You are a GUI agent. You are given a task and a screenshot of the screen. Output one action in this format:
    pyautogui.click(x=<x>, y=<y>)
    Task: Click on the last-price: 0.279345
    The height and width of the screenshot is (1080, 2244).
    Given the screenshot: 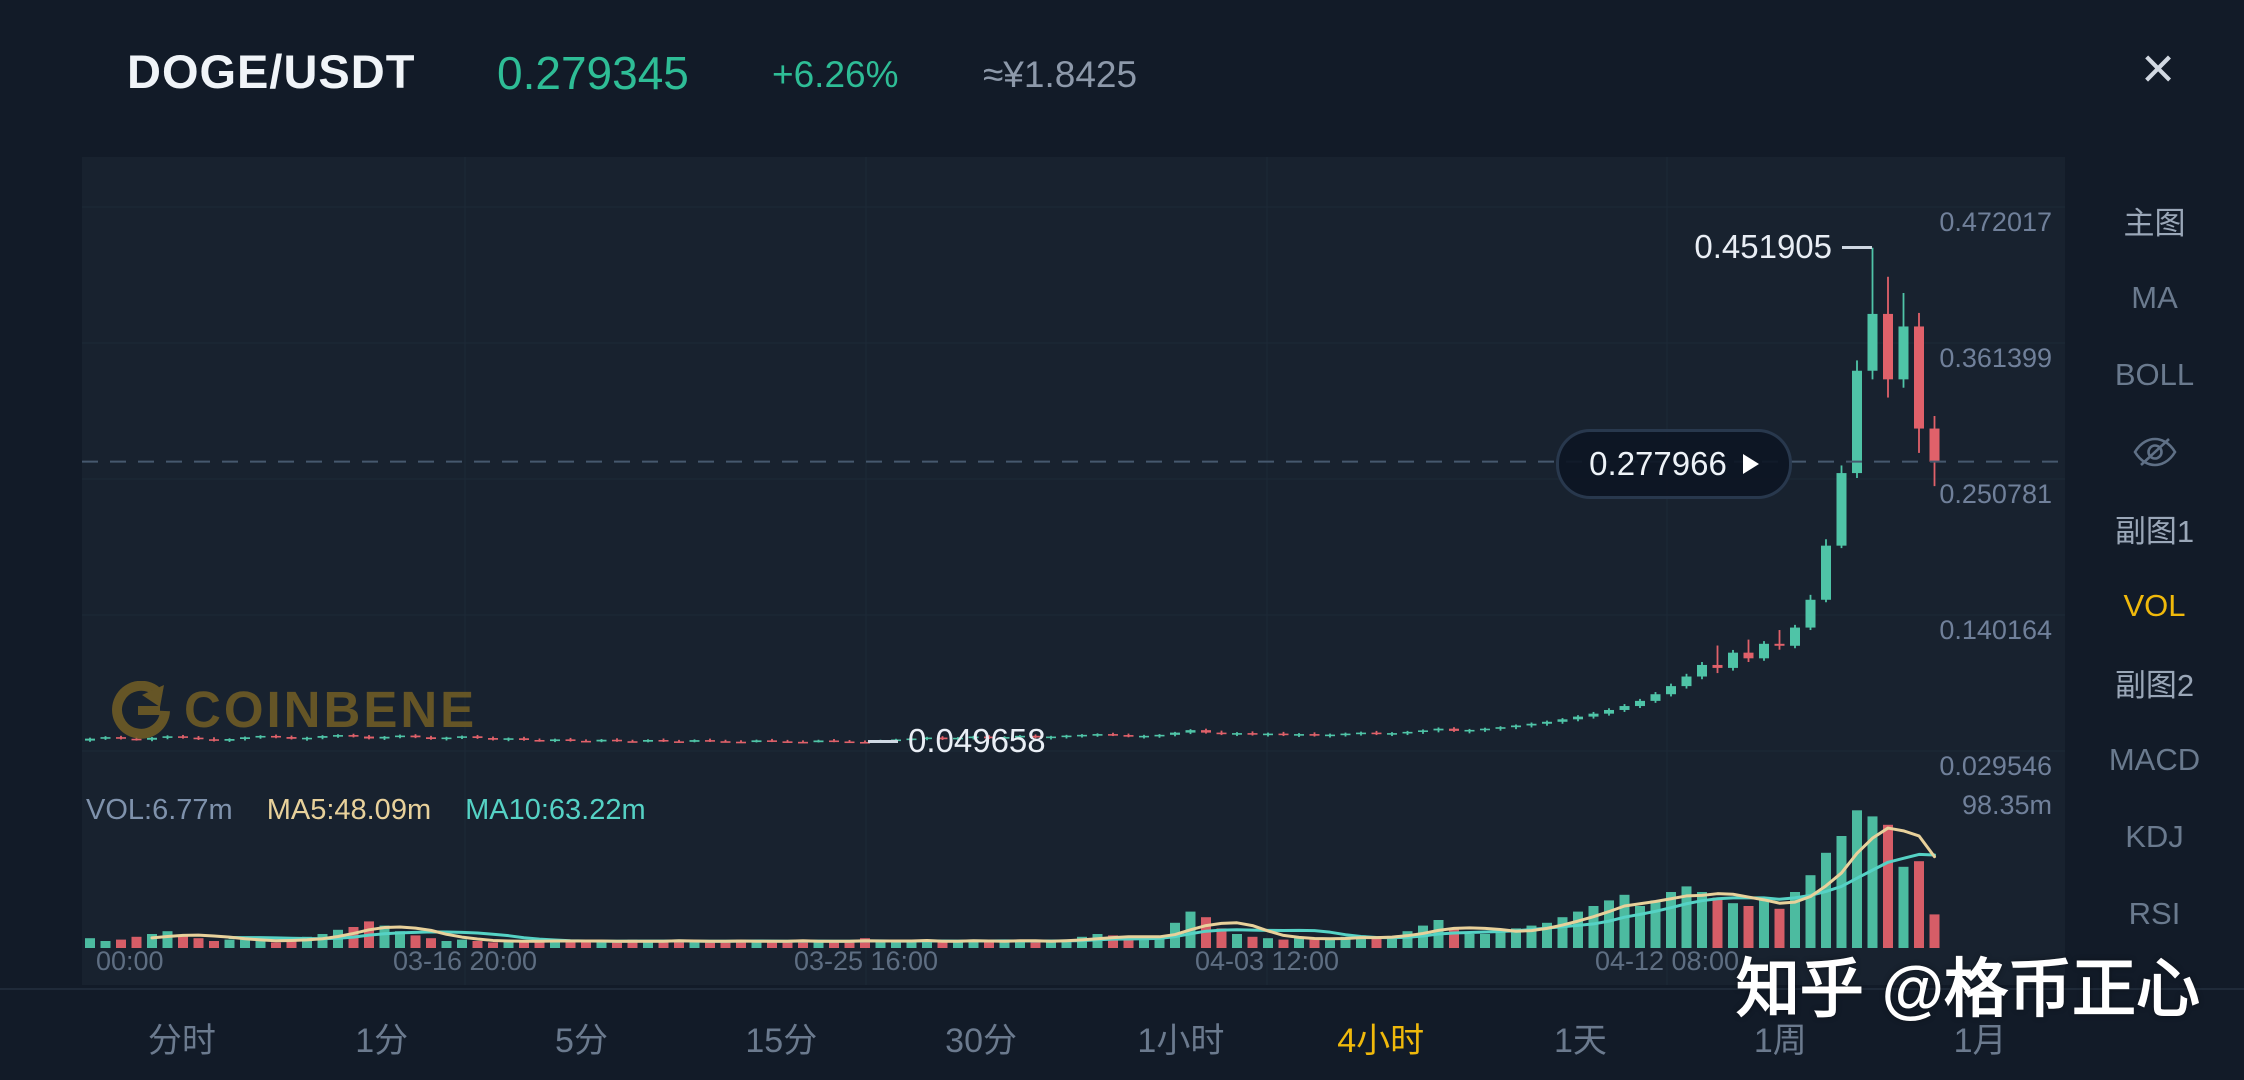 What is the action you would take?
    pyautogui.click(x=593, y=73)
    